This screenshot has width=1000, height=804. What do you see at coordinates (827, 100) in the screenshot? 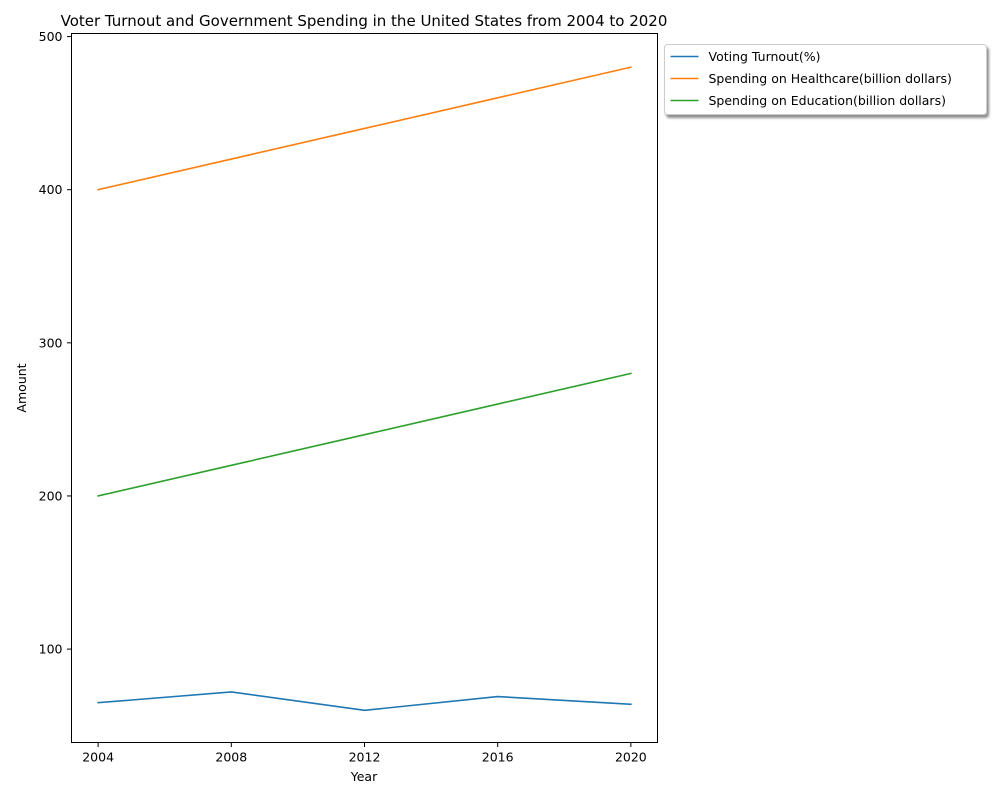
I see `legend-label-2: Spending on Education(billion dollars)` at bounding box center [827, 100].